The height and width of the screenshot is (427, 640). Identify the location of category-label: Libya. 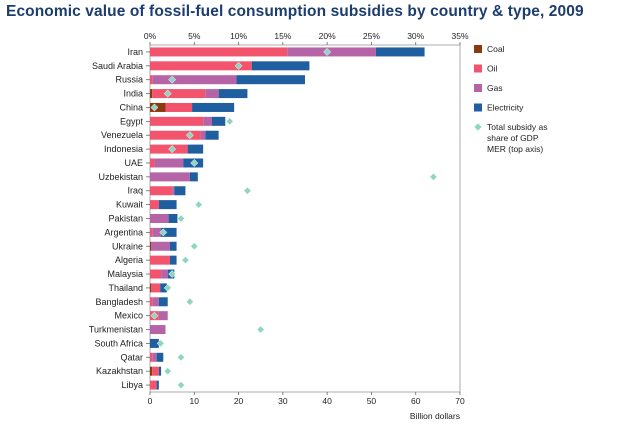
(132, 385).